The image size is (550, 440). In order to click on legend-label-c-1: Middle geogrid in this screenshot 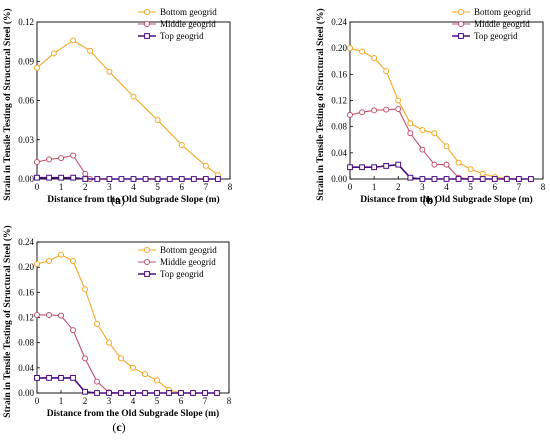, I will do `click(188, 262)`.